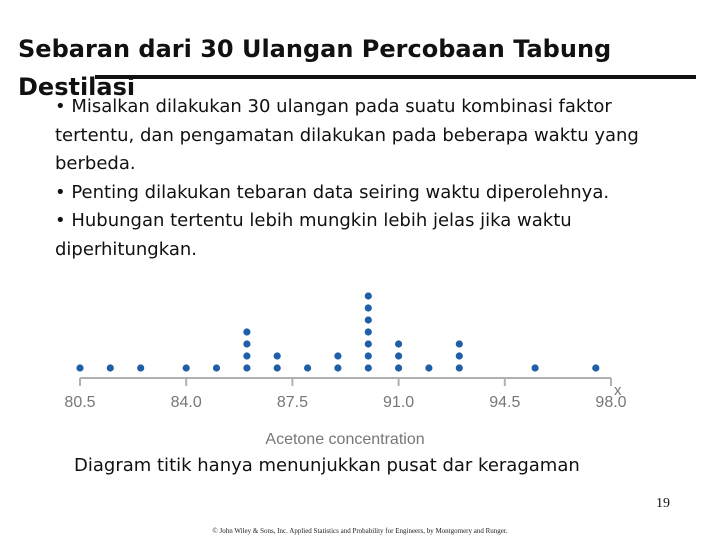  What do you see at coordinates (663, 503) in the screenshot?
I see `page-number: 19` at bounding box center [663, 503].